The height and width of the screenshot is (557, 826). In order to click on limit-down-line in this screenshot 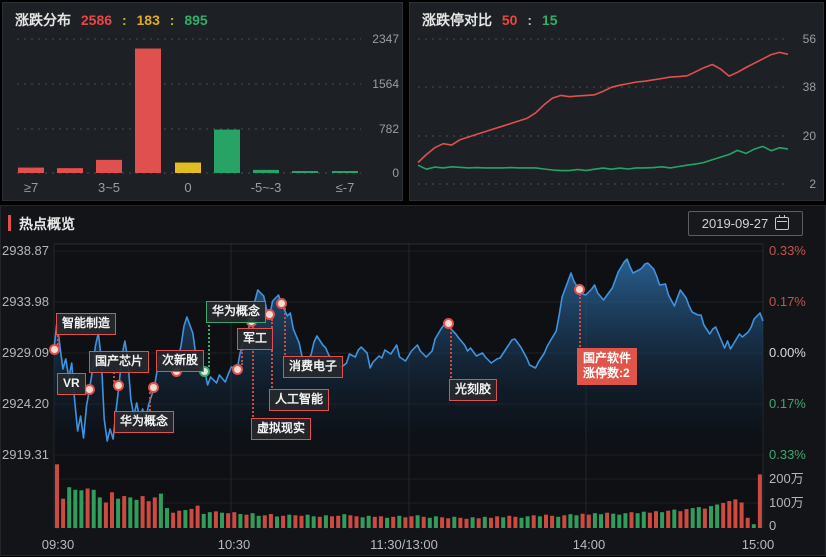, I will do `click(603, 158)`.